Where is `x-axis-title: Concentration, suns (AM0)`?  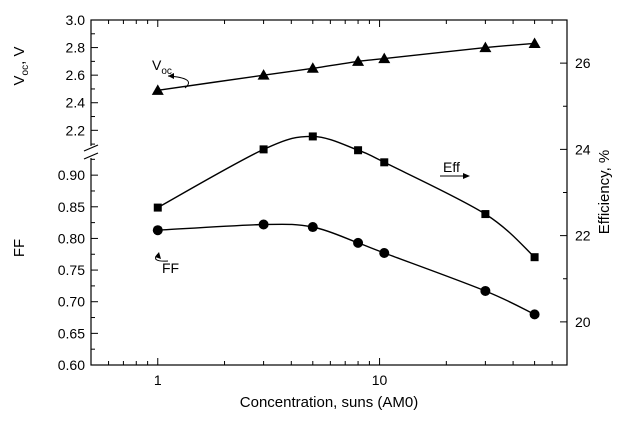 x-axis-title: Concentration, suns (AM0) is located at coordinates (329, 402).